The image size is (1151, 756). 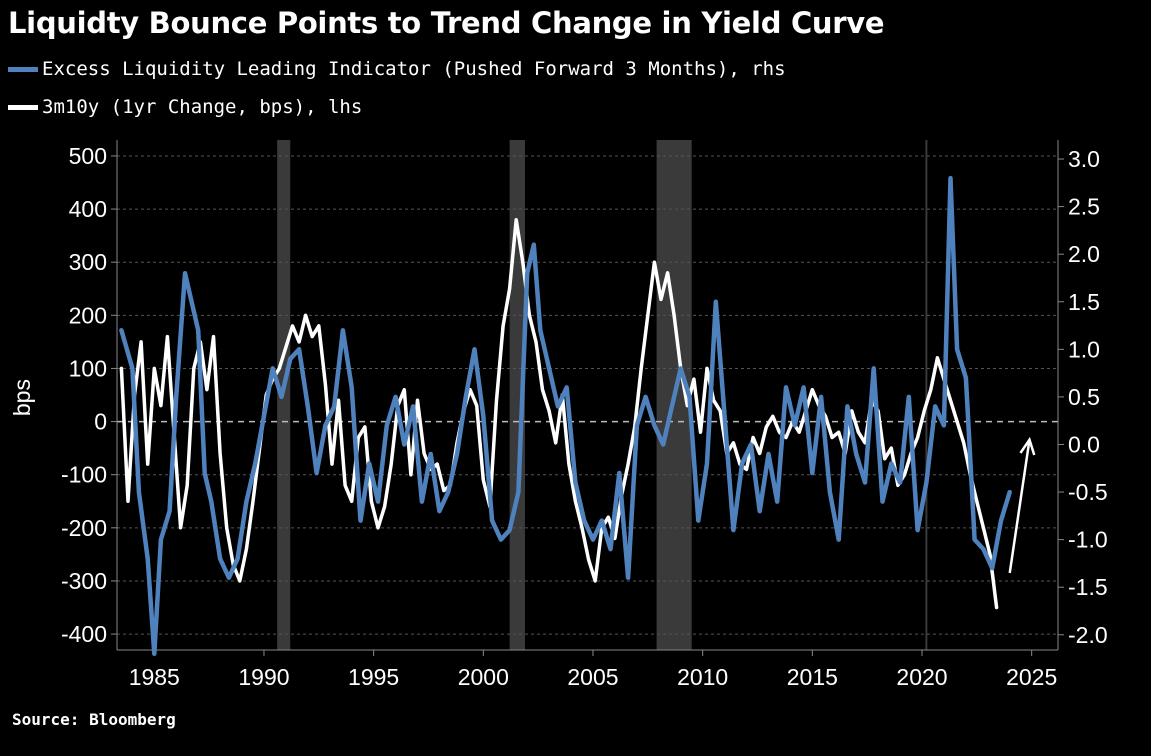 What do you see at coordinates (812, 677) in the screenshot?
I see `x-tick-label-2015: 2015` at bounding box center [812, 677].